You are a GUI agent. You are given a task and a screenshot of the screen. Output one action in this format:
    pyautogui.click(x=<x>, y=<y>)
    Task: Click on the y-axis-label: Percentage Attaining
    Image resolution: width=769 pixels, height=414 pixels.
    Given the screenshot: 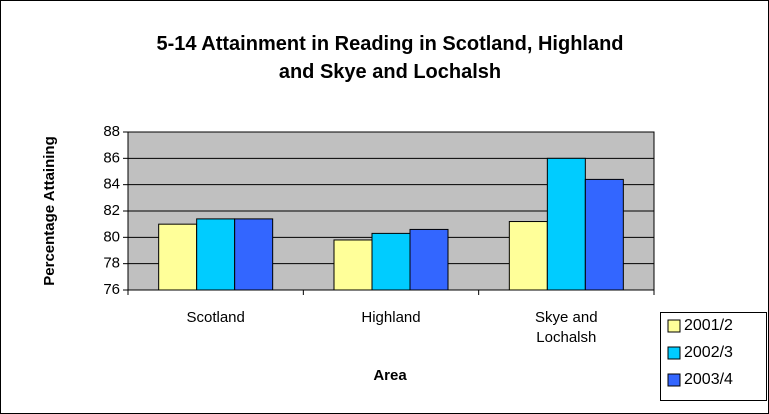 What is the action you would take?
    pyautogui.click(x=49, y=210)
    